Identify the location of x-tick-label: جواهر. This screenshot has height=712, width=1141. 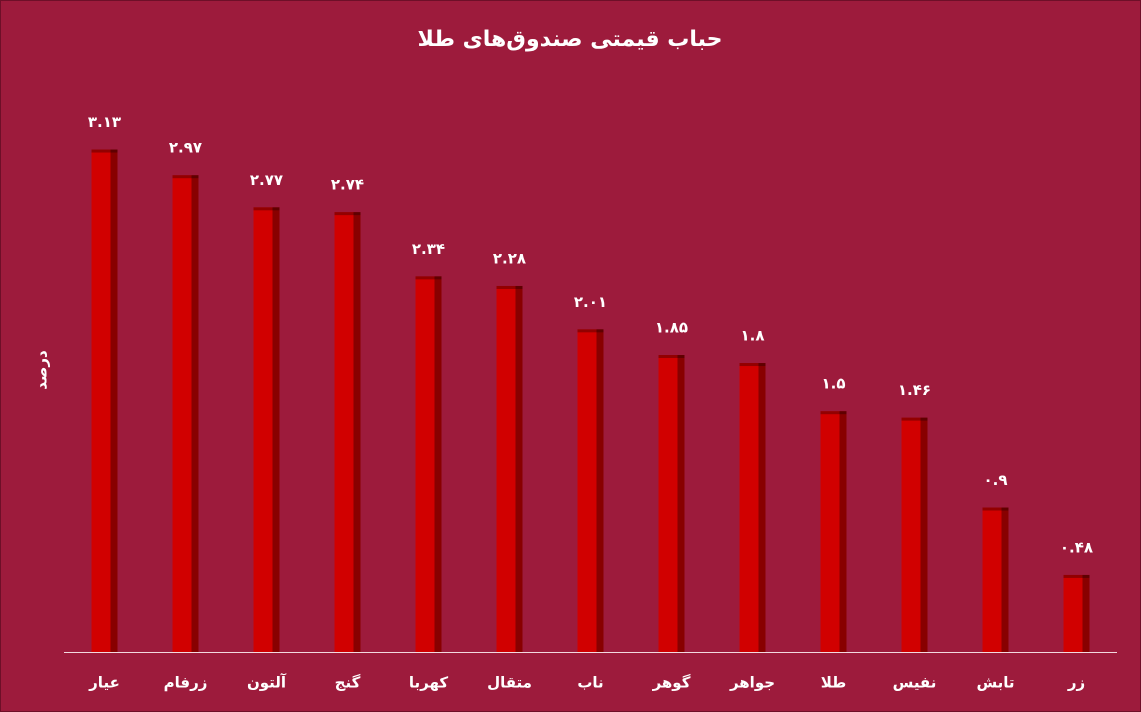
(752, 683).